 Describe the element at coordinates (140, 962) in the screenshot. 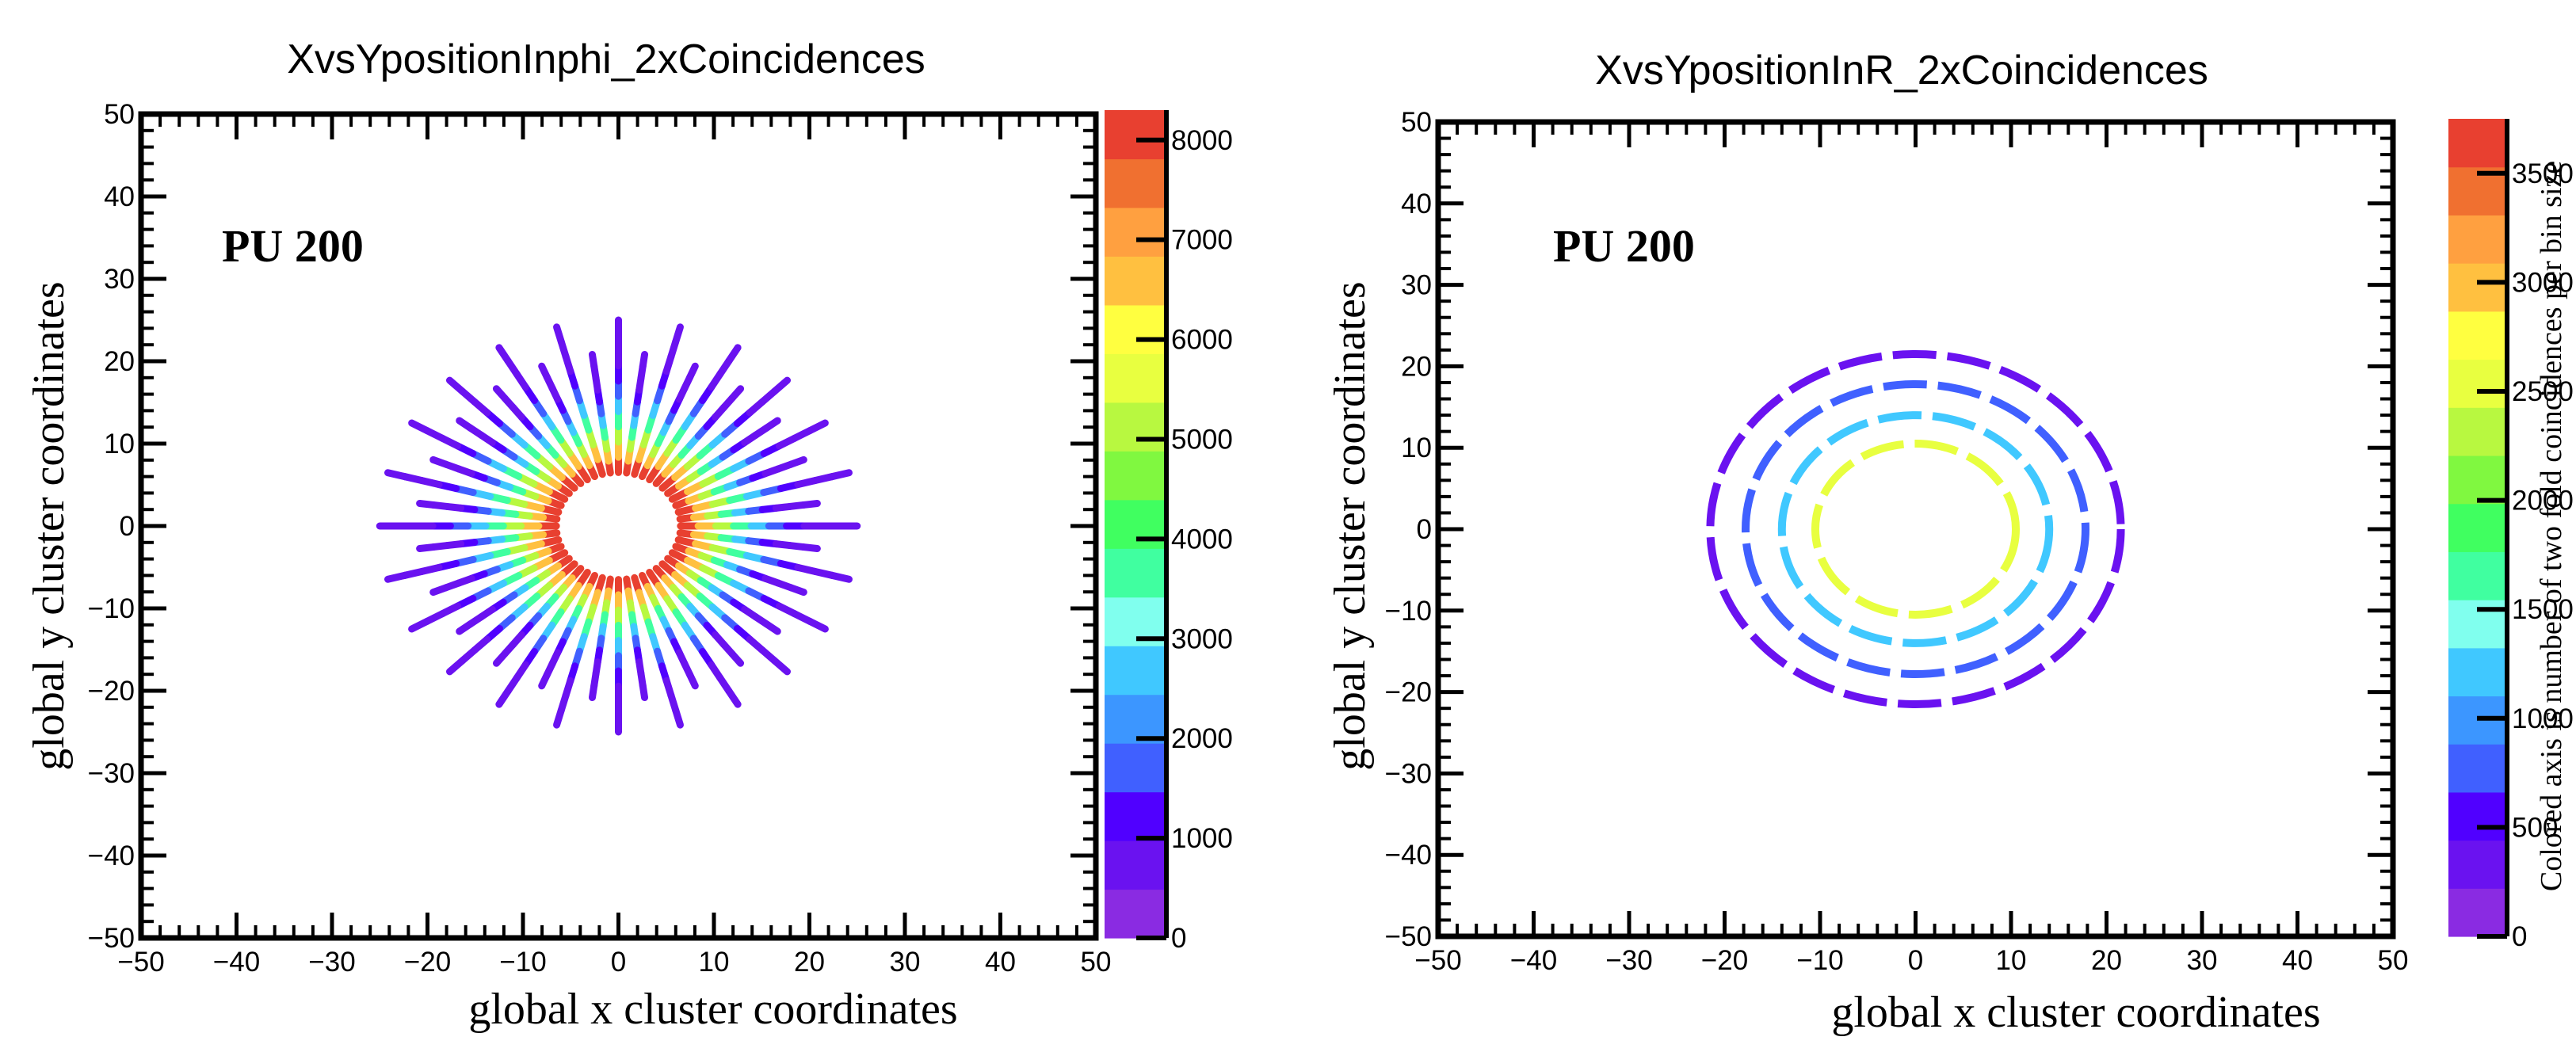

I see `left-x-tick-label: −50` at that location.